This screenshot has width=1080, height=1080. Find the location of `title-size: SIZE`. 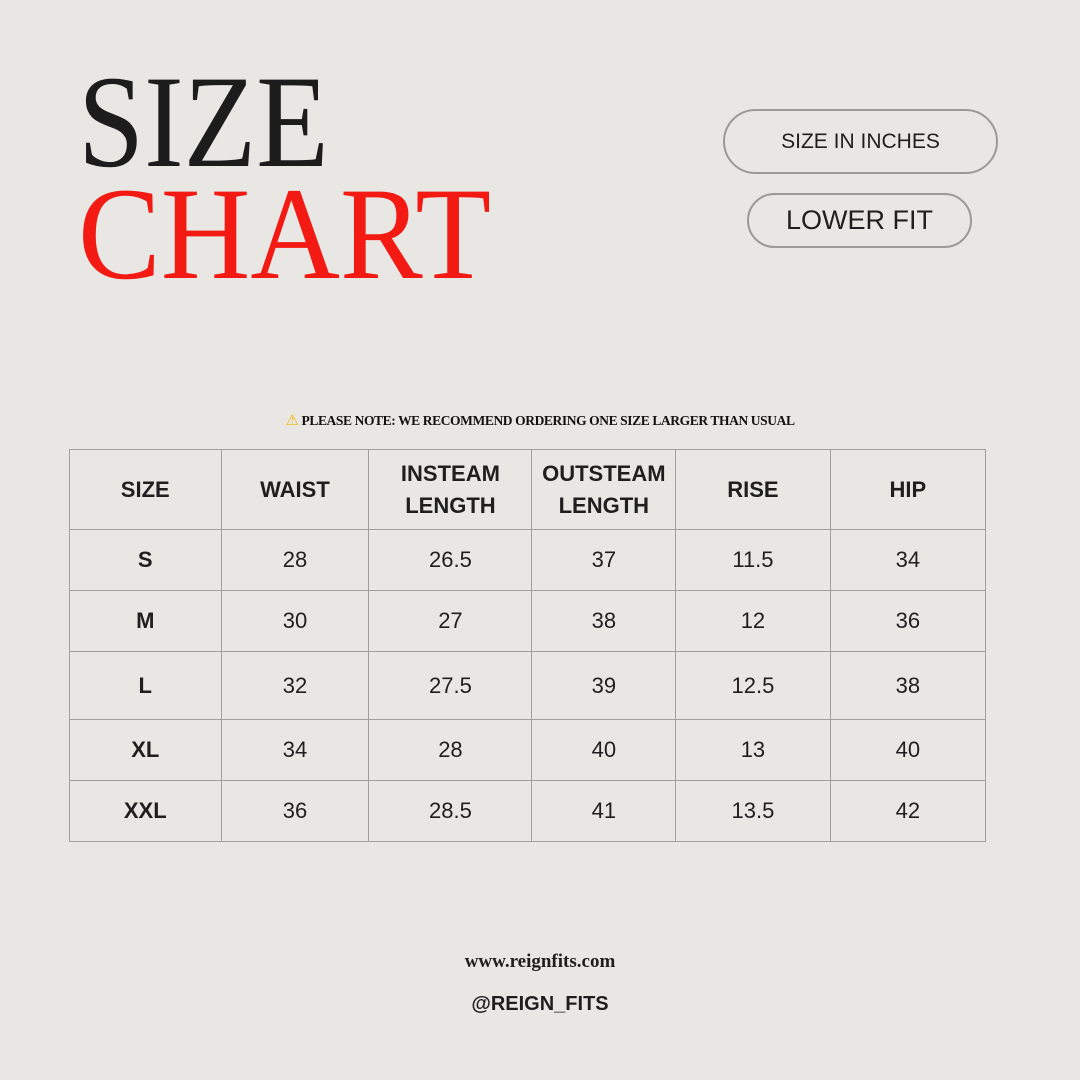

title-size: SIZE is located at coordinates (203, 121).